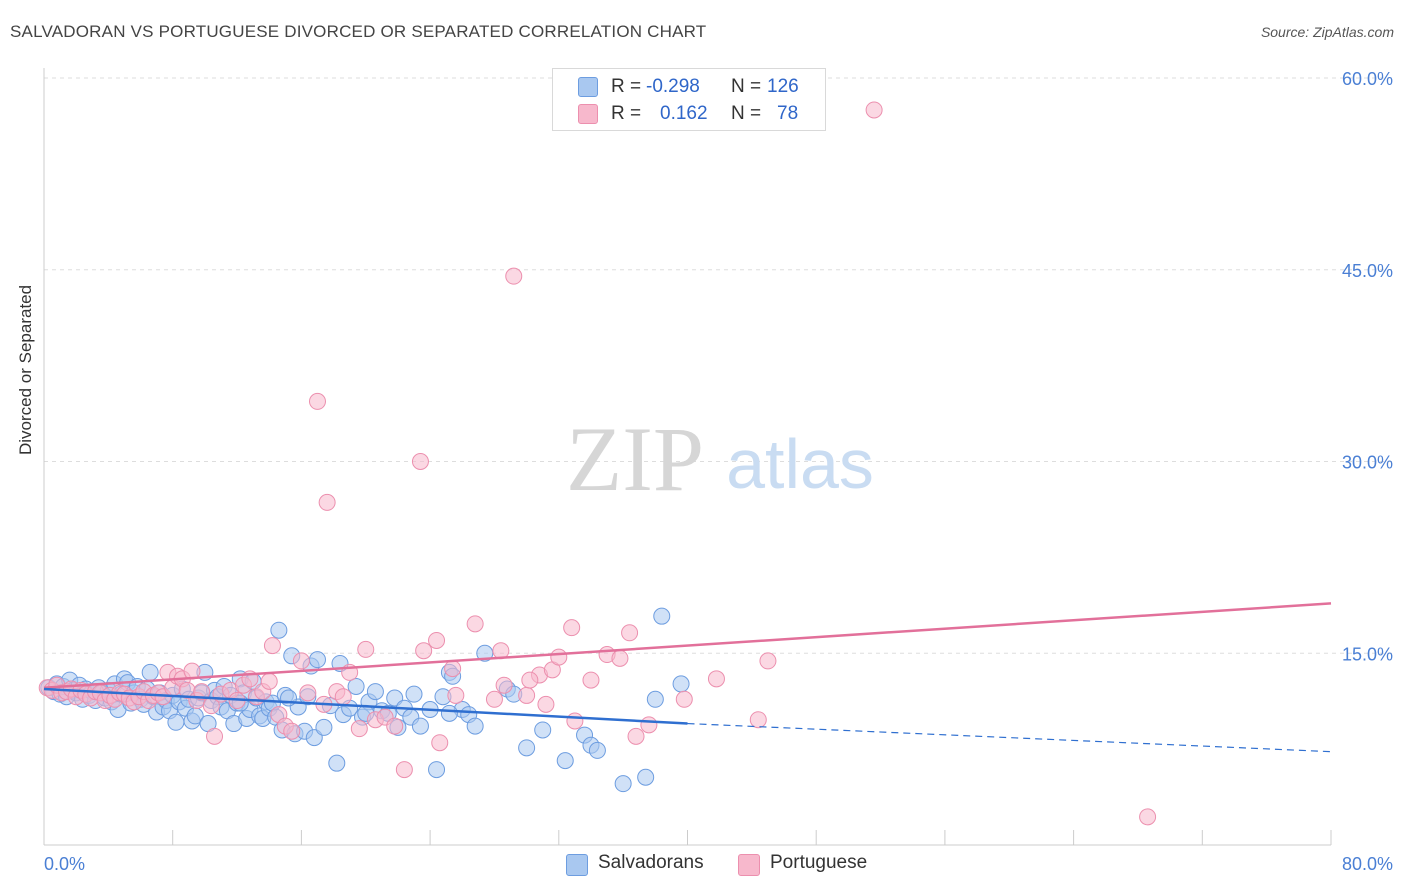 This screenshot has height=892, width=1406. Describe the element at coordinates (673, 86) in the screenshot. I see `r-value: -0.298` at that location.